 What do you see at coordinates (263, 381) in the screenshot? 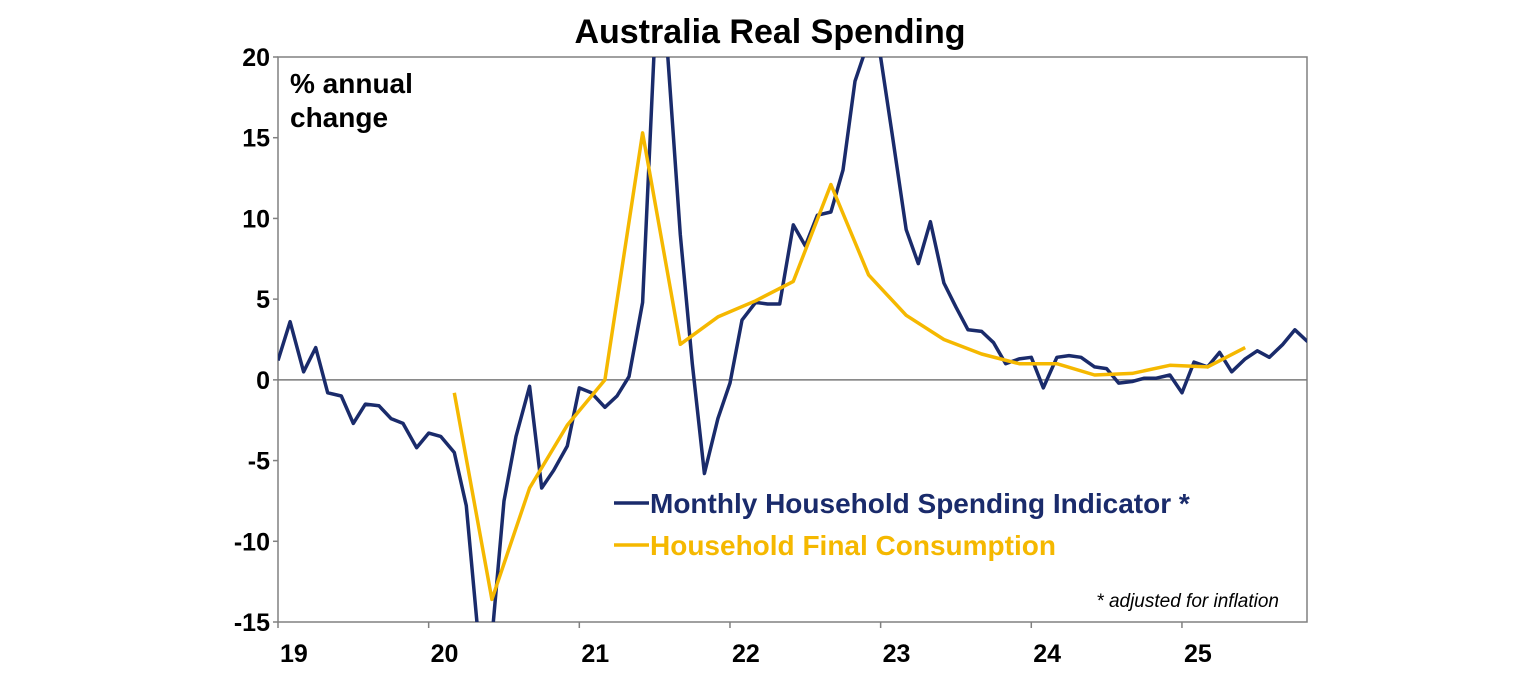
I see `y-tick-label: 0` at bounding box center [263, 381].